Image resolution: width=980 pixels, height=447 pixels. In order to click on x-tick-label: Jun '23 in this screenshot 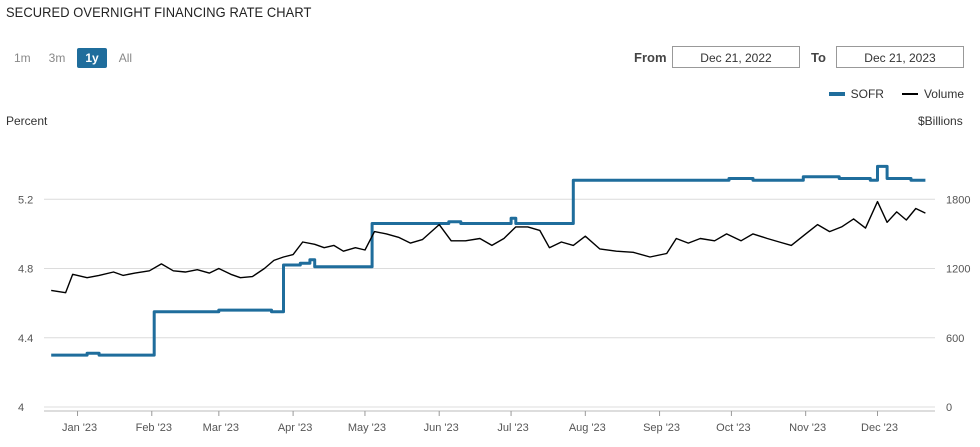, I will do `click(441, 428)`.